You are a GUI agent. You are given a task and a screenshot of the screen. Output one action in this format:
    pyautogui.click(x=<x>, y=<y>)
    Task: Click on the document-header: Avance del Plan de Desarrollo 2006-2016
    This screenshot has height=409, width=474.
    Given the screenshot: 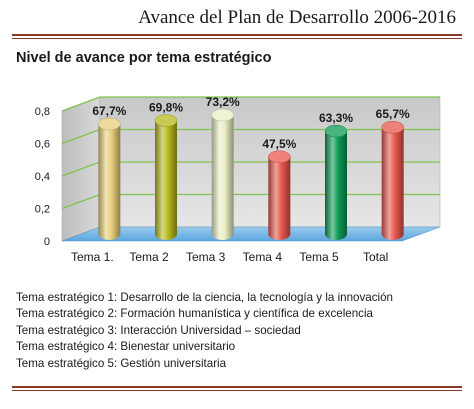 What is the action you would take?
    pyautogui.click(x=237, y=18)
    